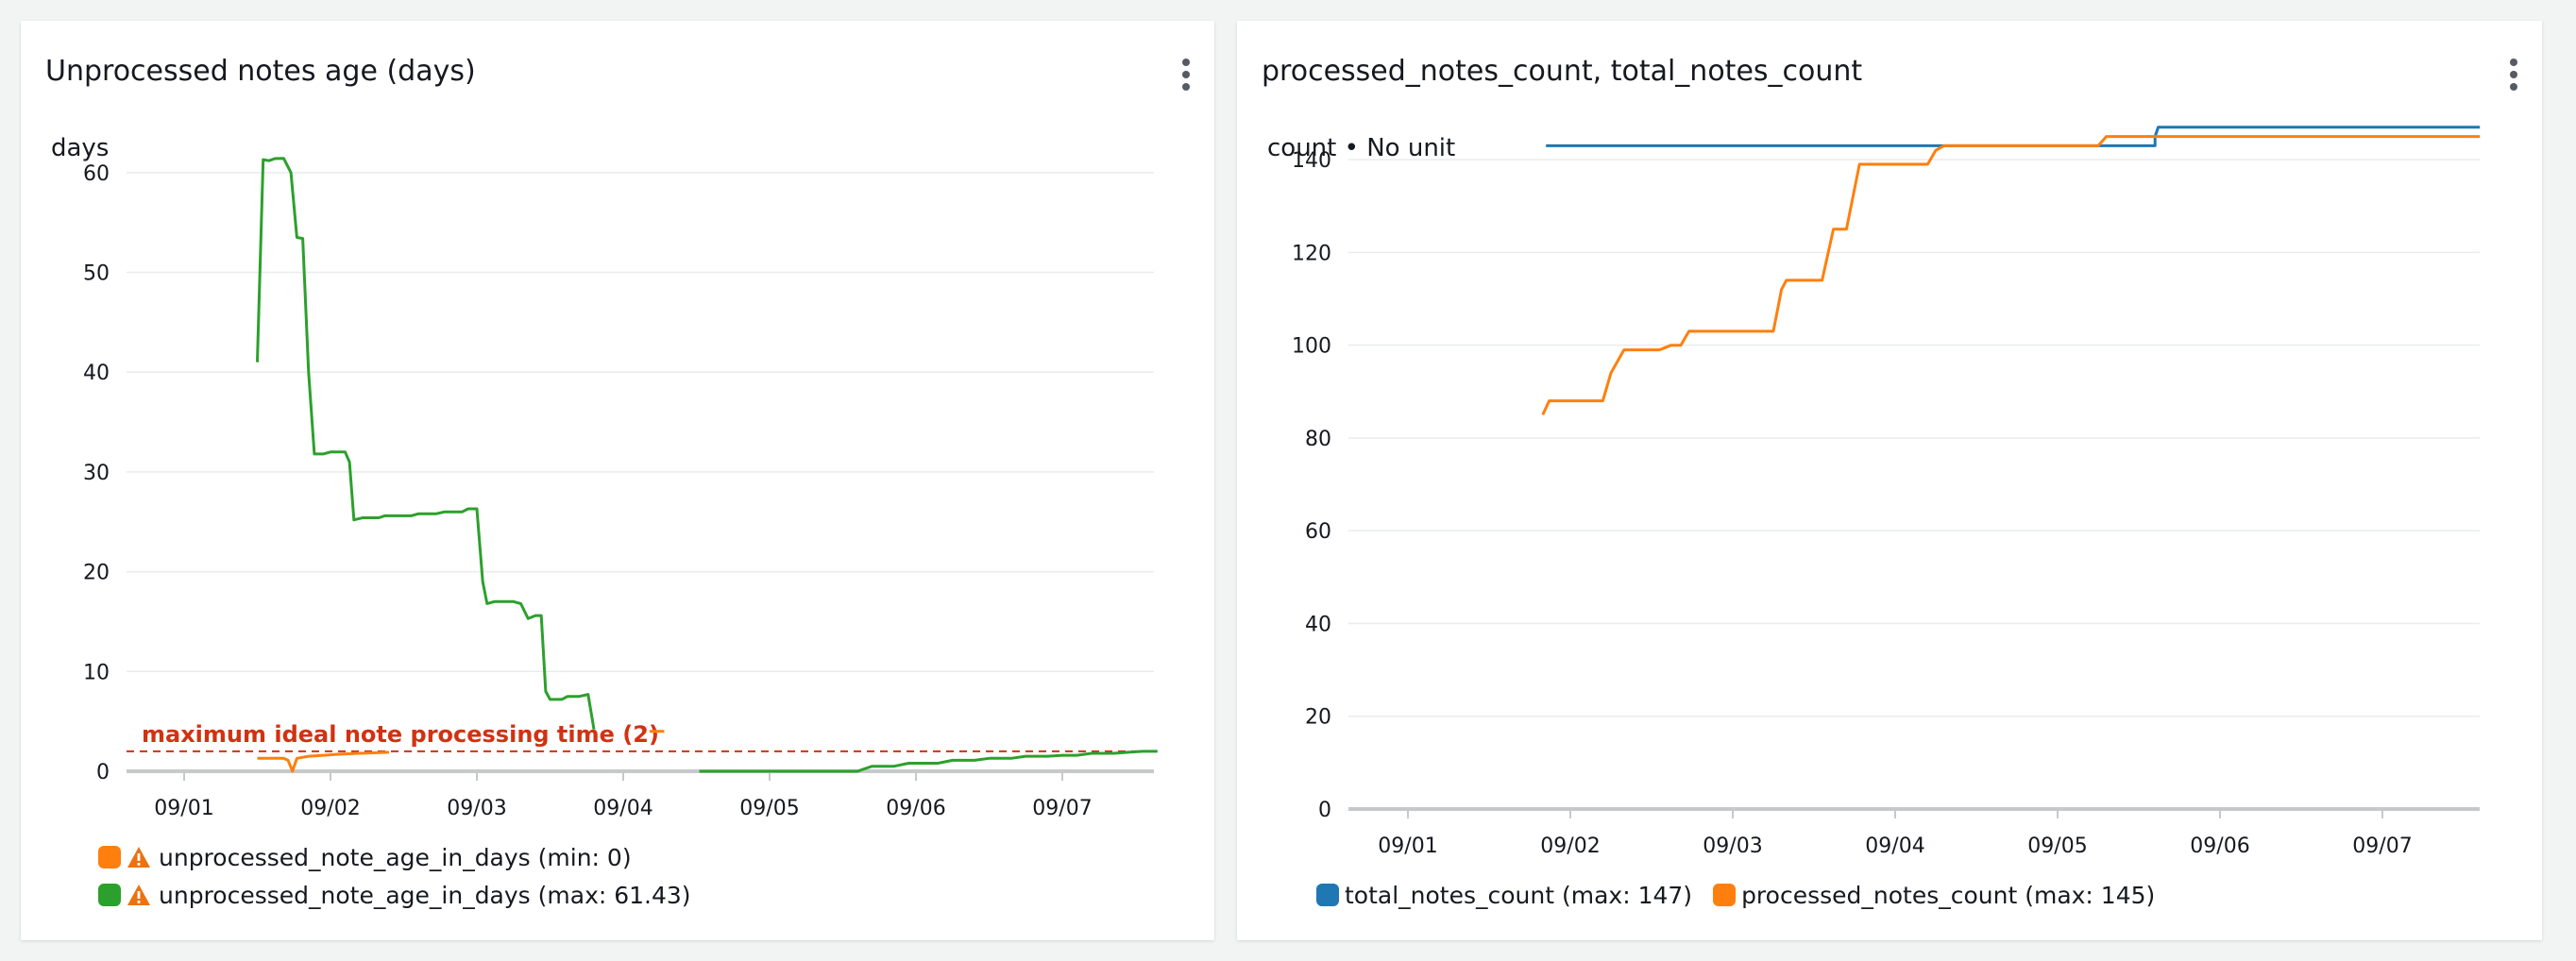  I want to click on y-tick-label: 50, so click(96, 274).